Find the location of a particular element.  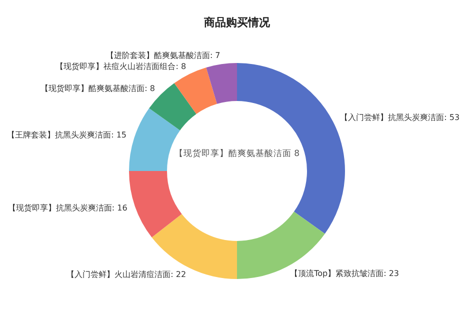

text: 【现货即享】酷爽氨基酸洁面 8 is located at coordinates (237, 153).